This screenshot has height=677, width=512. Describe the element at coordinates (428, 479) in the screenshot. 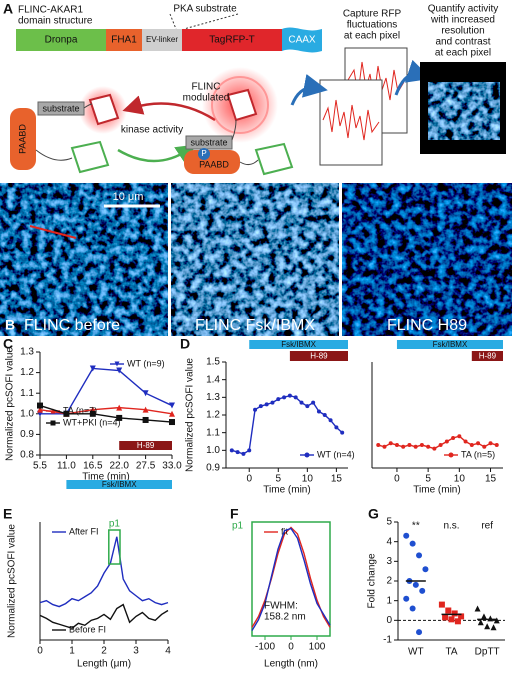

I see `x-tick-label: 5` at that location.